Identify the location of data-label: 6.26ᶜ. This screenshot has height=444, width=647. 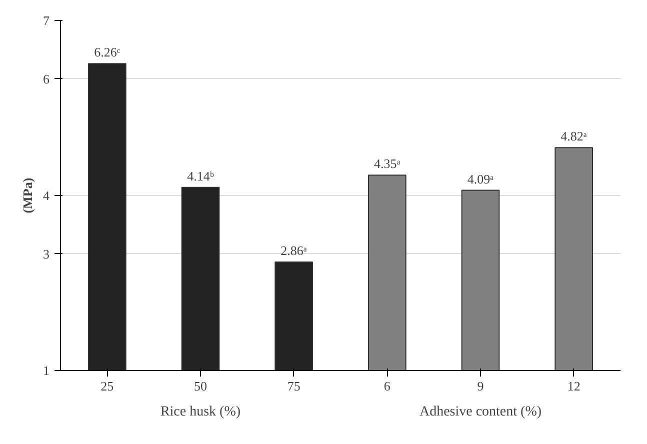
(107, 52).